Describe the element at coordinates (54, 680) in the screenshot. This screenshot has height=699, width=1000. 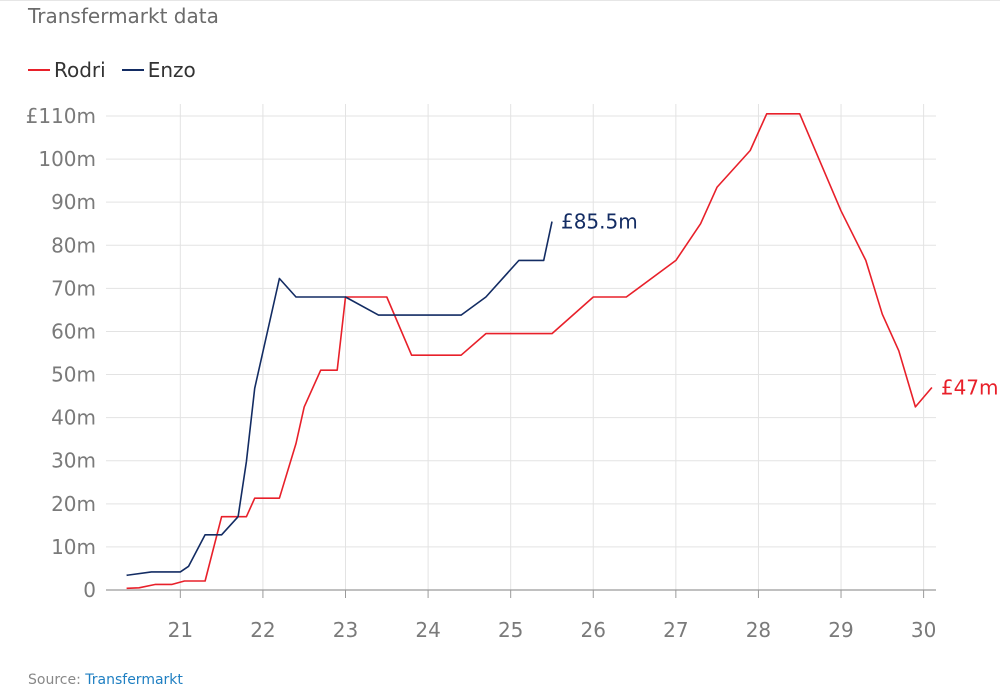
I see `source-label: Source:` at that location.